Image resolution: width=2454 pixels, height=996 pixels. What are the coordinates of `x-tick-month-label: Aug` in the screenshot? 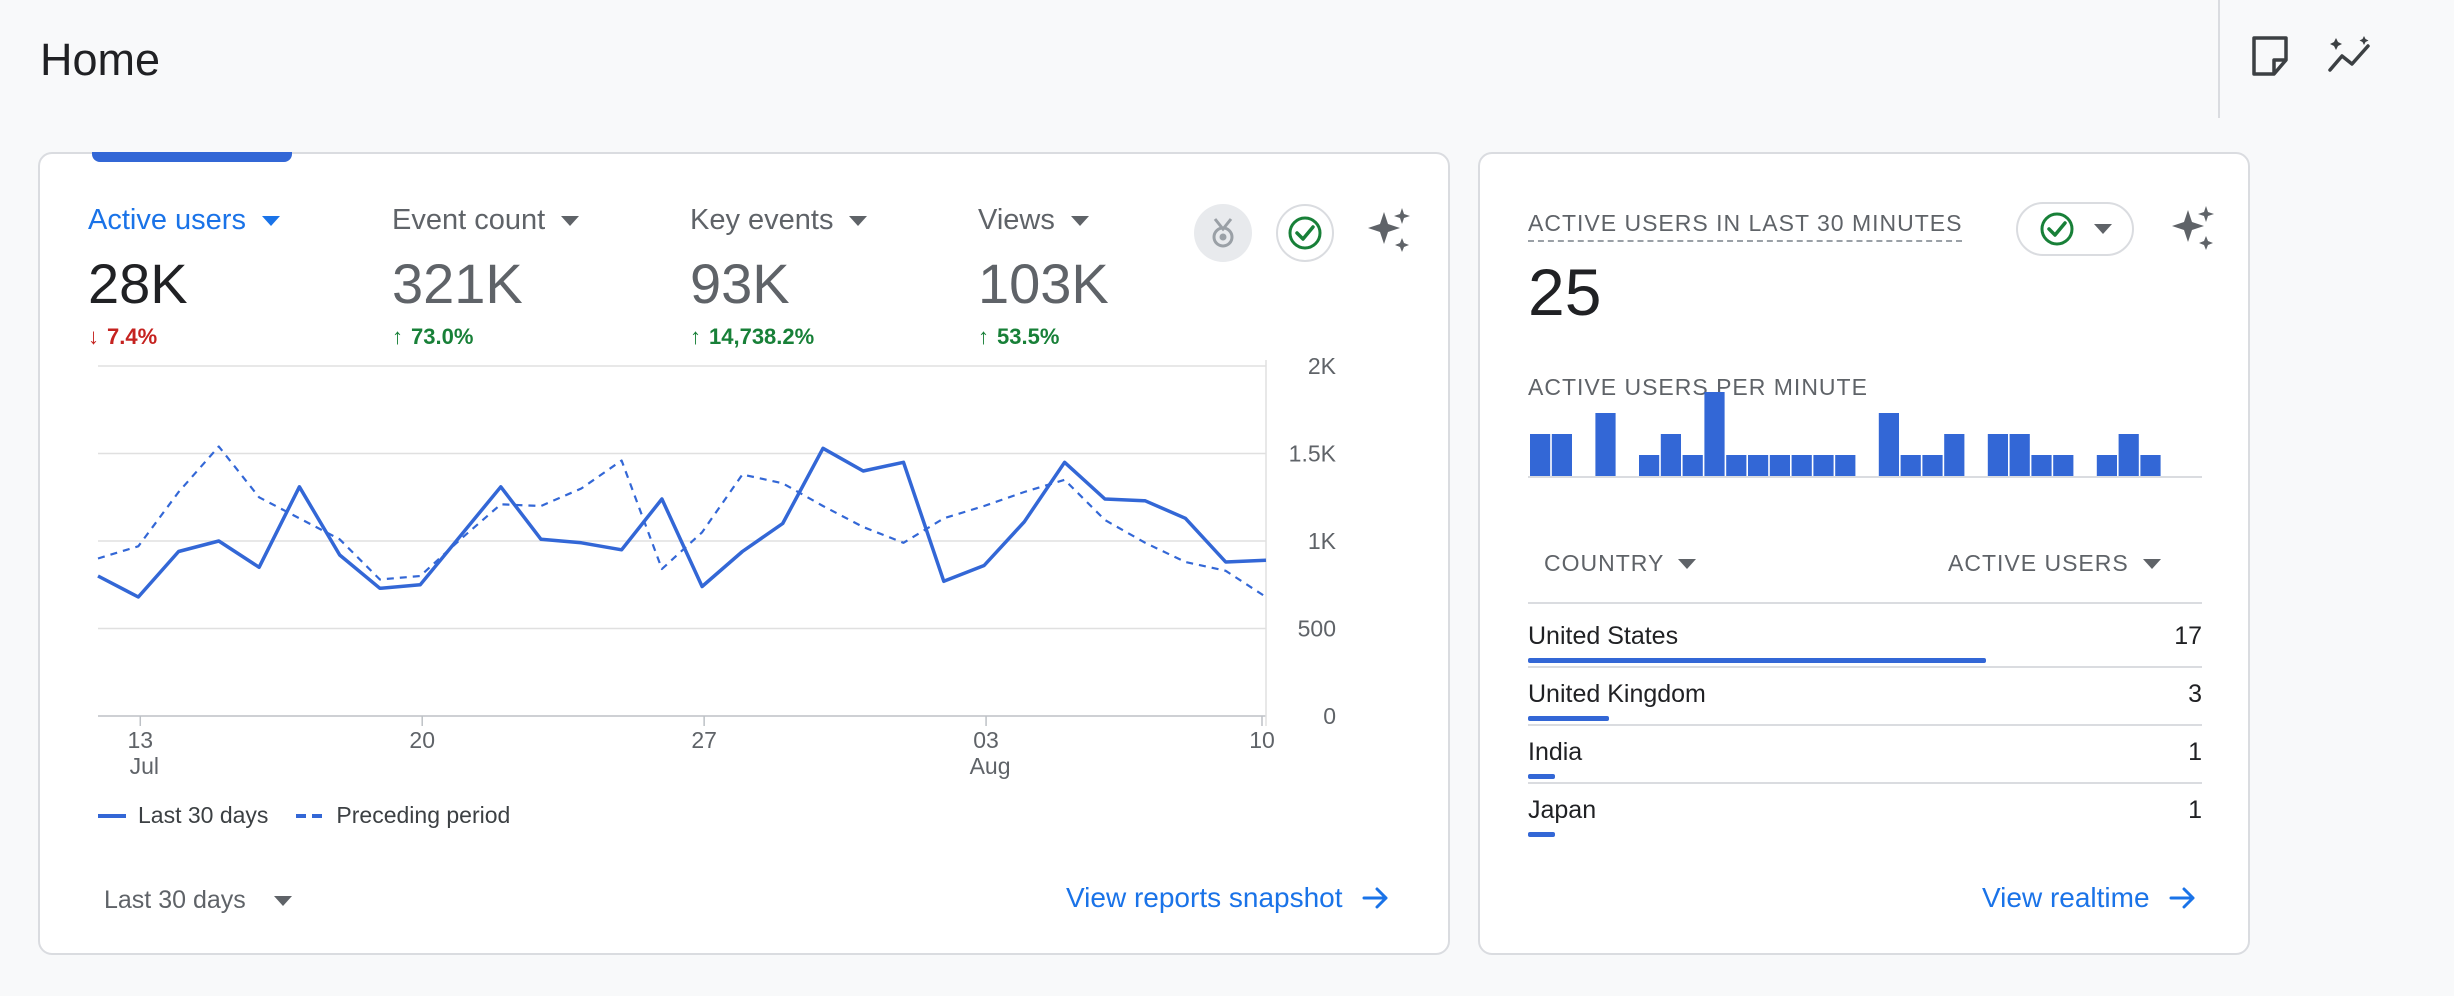 It's located at (990, 766).